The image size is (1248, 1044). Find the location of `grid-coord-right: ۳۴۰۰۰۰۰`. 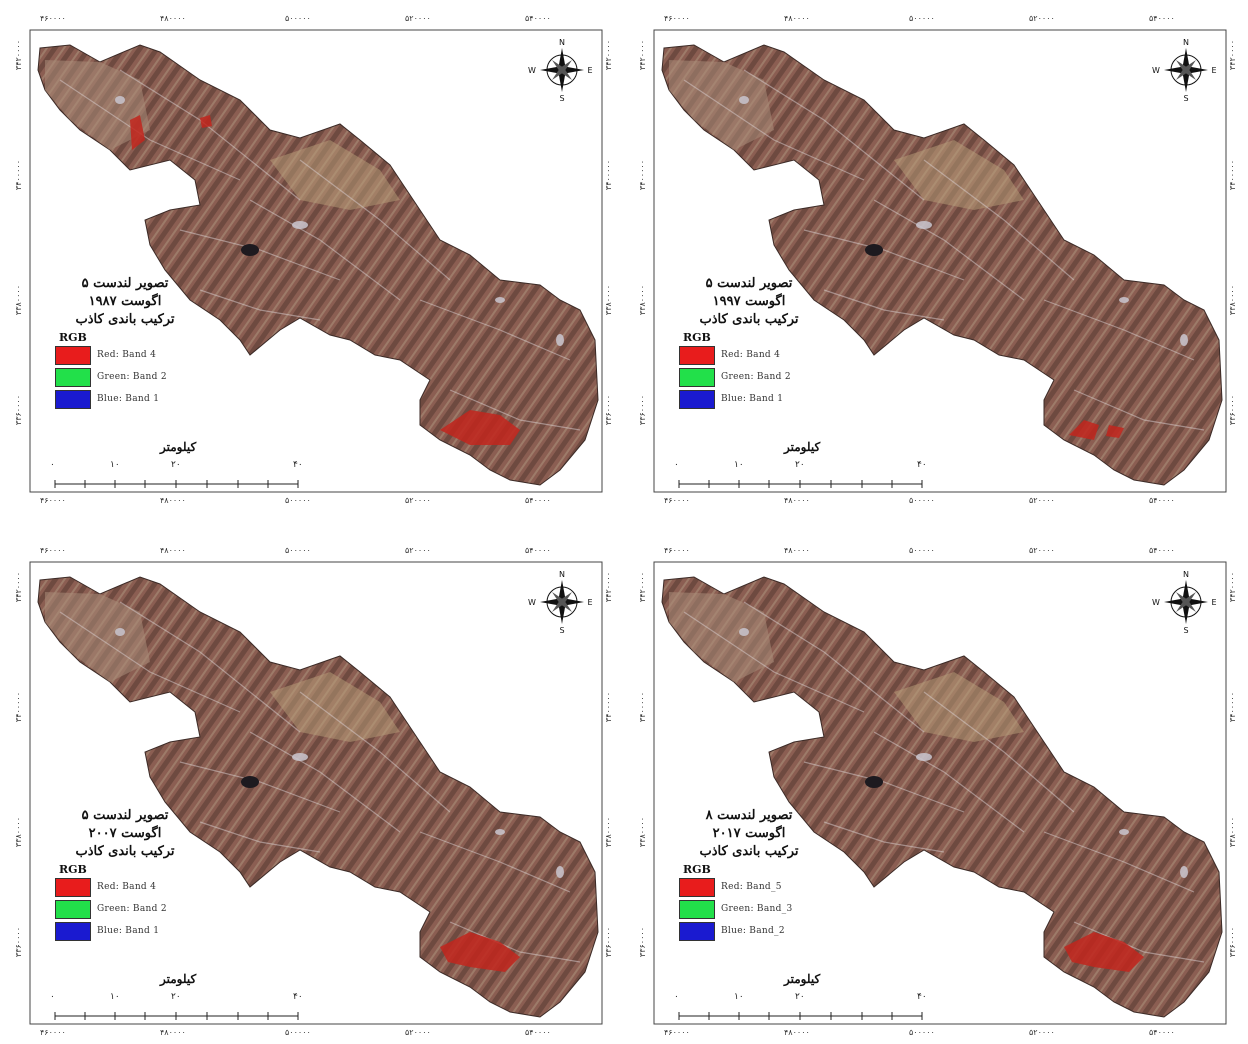

grid-coord-right: ۳۴۰۰۰۰۰ is located at coordinates (1232, 175).